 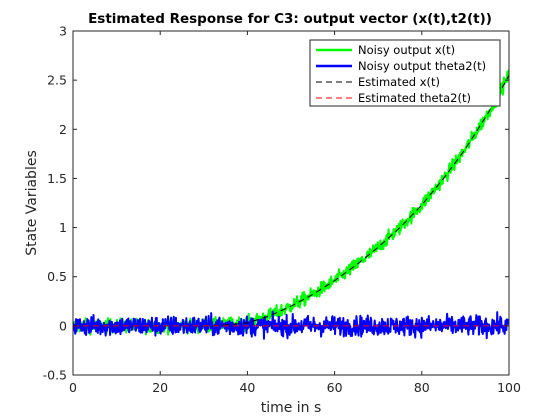 I want to click on legend-label: Estimated theta2(t), so click(x=414, y=98).